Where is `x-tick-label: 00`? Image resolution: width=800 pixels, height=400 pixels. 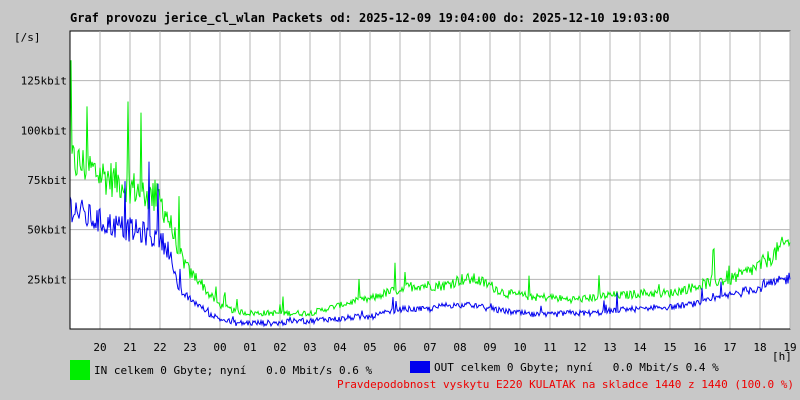
x-tick-label: 00 is located at coordinates (219, 347).